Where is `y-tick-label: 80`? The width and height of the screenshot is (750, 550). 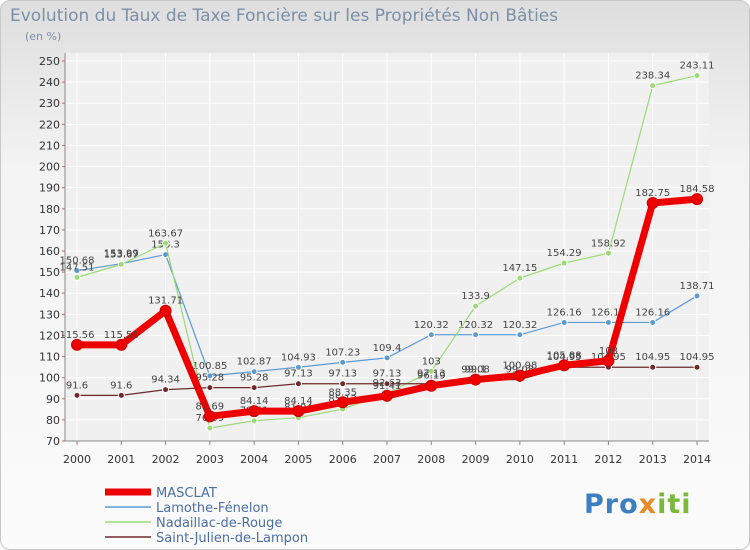
y-tick-label: 80 is located at coordinates (53, 420).